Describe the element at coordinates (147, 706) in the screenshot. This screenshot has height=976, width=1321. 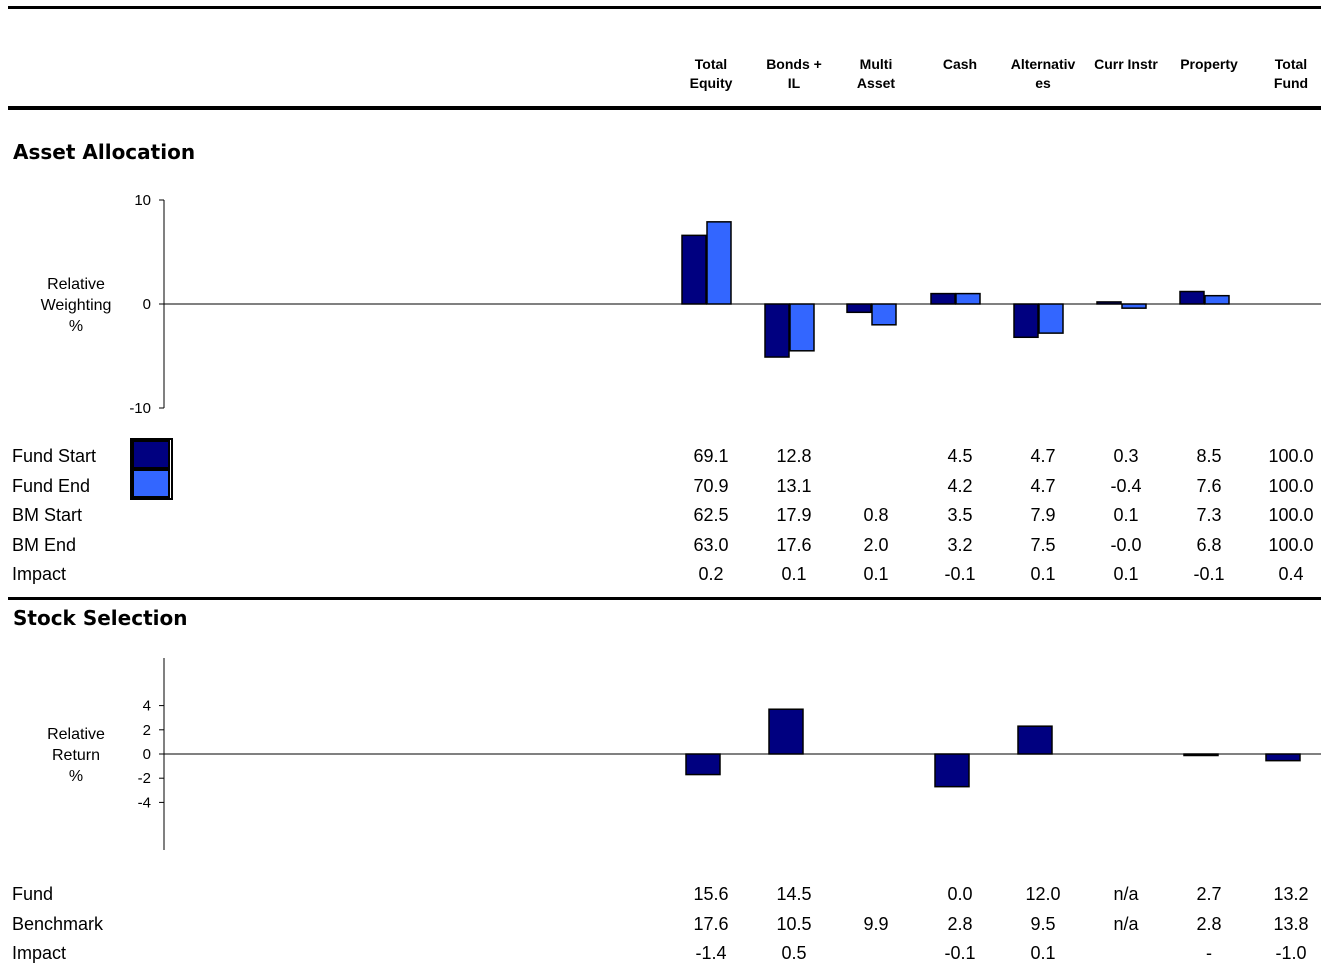
I see `y-tick-label: 4` at that location.